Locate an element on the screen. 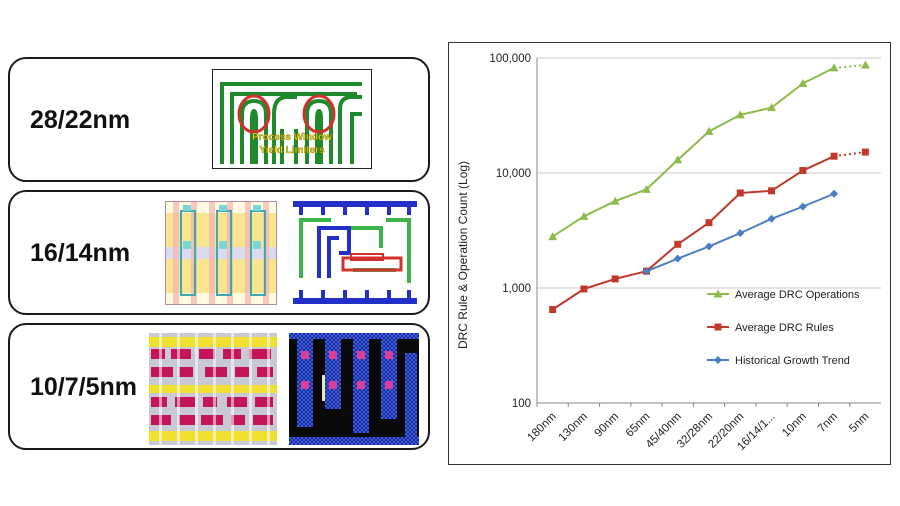 This screenshot has width=900, height=506. y-tick-label: 1,000 is located at coordinates (516, 289).